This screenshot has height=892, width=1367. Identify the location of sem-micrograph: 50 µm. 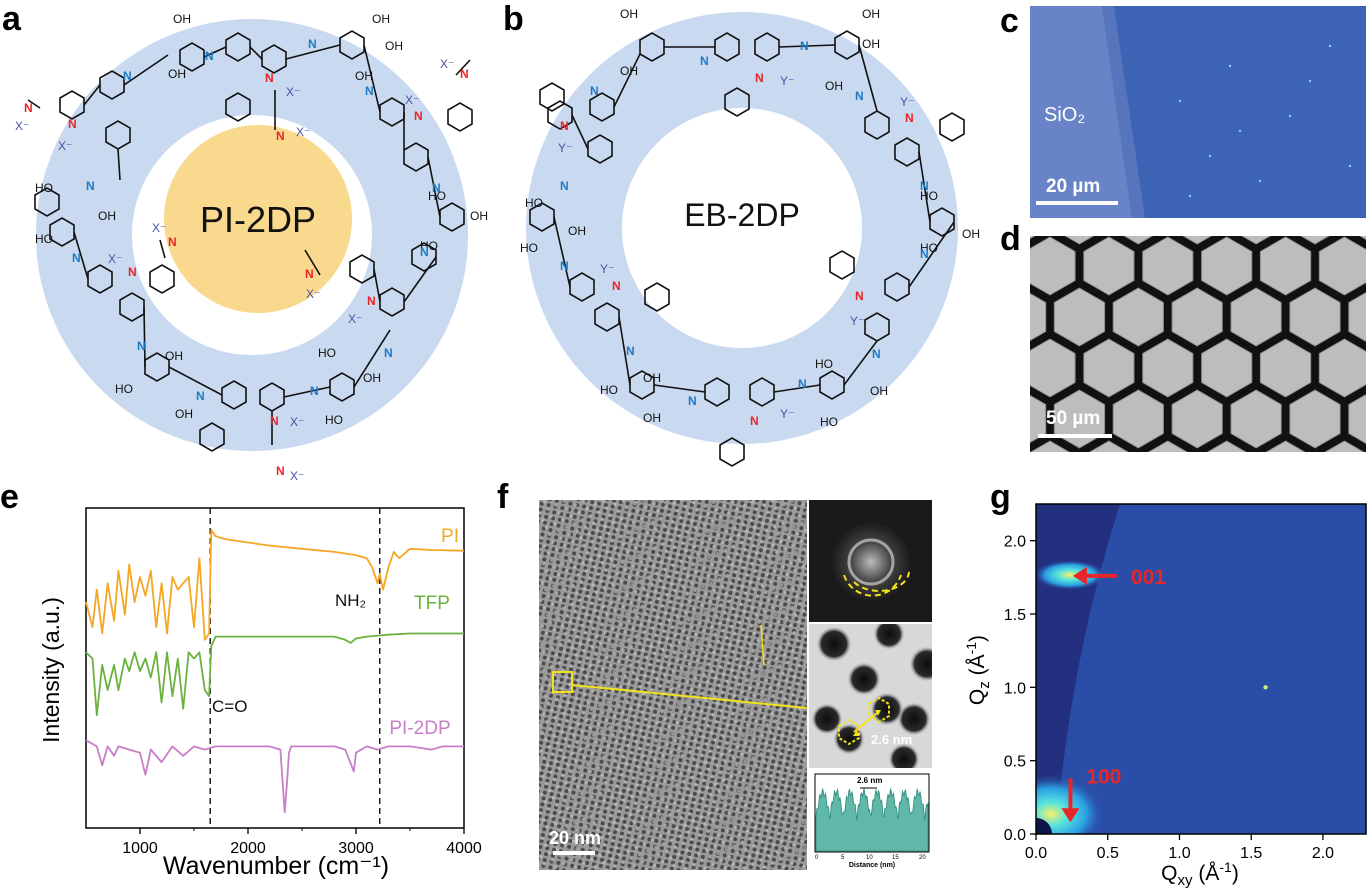
(1198, 344).